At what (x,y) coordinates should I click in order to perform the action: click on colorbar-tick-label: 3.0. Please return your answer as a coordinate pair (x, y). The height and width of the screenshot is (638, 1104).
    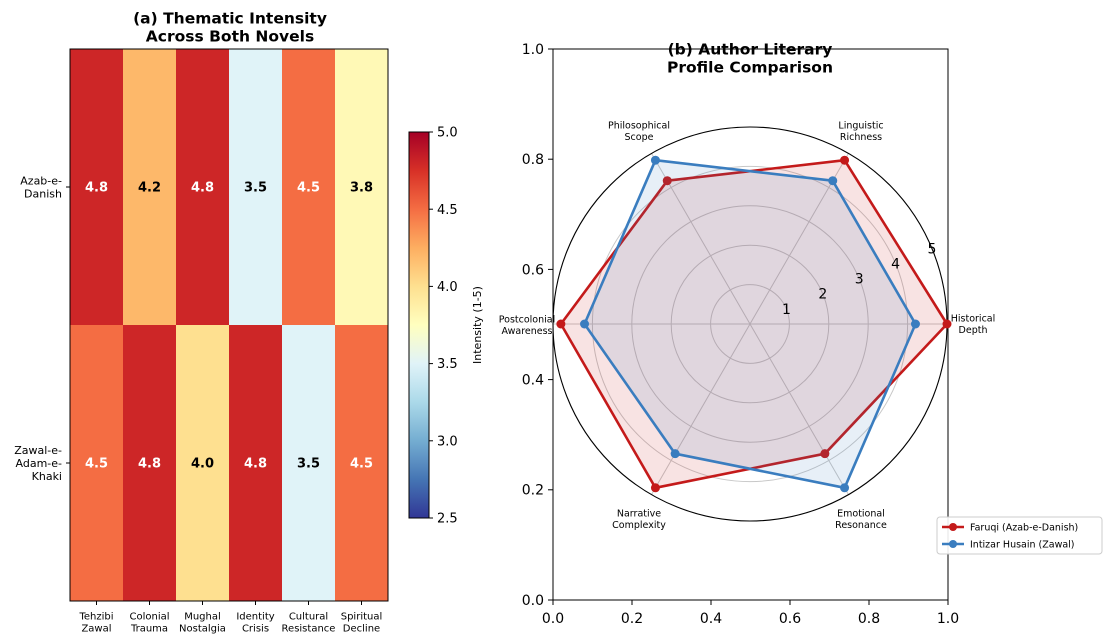
    Looking at the image, I should click on (447, 441).